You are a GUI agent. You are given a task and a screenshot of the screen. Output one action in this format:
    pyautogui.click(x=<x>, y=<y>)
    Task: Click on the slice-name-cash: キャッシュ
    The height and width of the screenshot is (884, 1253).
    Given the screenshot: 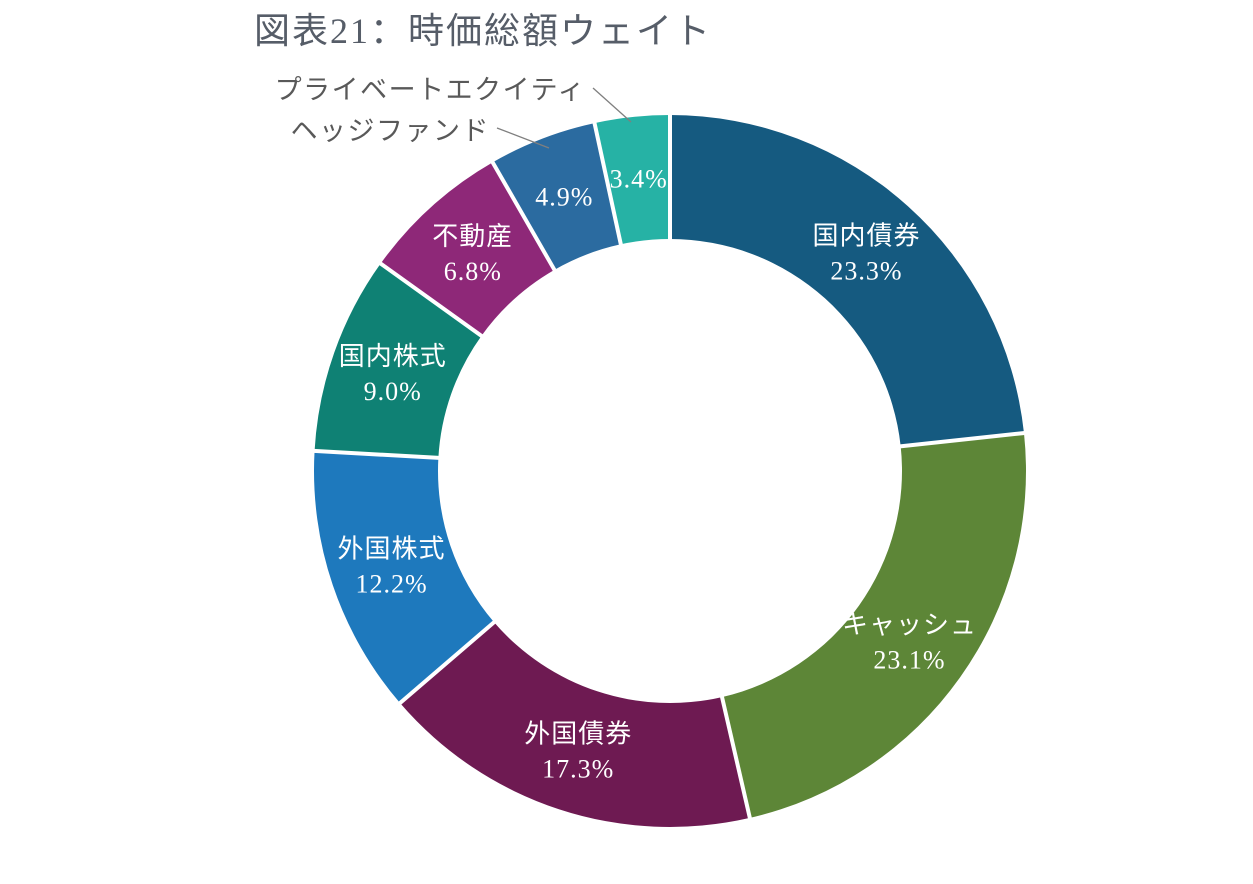 What is the action you would take?
    pyautogui.click(x=909, y=625)
    